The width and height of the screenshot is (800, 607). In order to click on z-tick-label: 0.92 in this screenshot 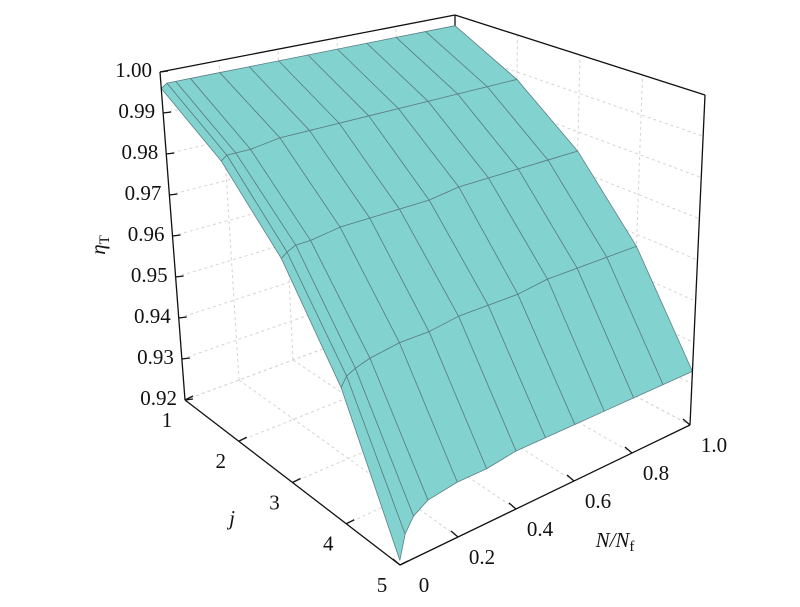, I will do `click(158, 398)`.